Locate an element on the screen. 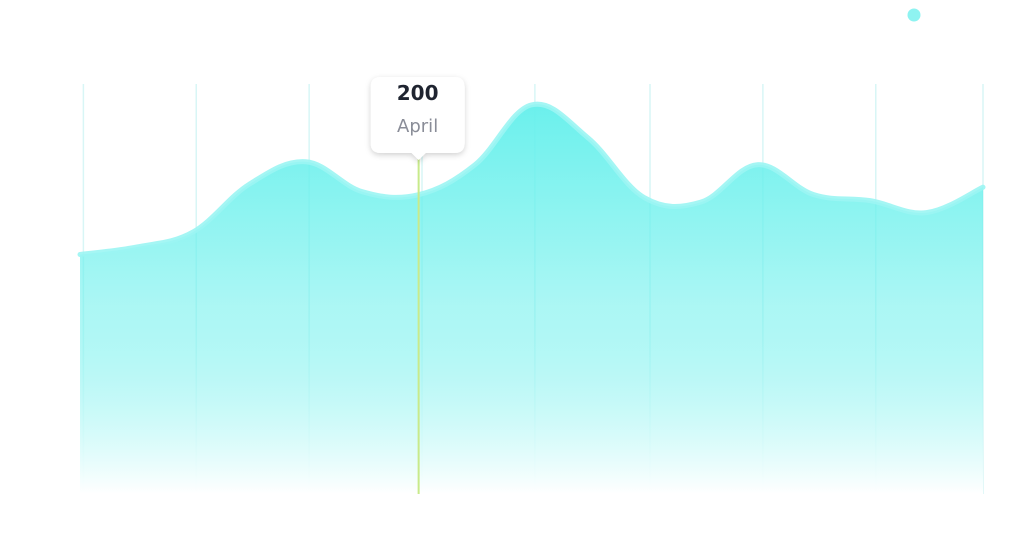 This screenshot has height=547, width=1024. legend-marker is located at coordinates (914, 15).